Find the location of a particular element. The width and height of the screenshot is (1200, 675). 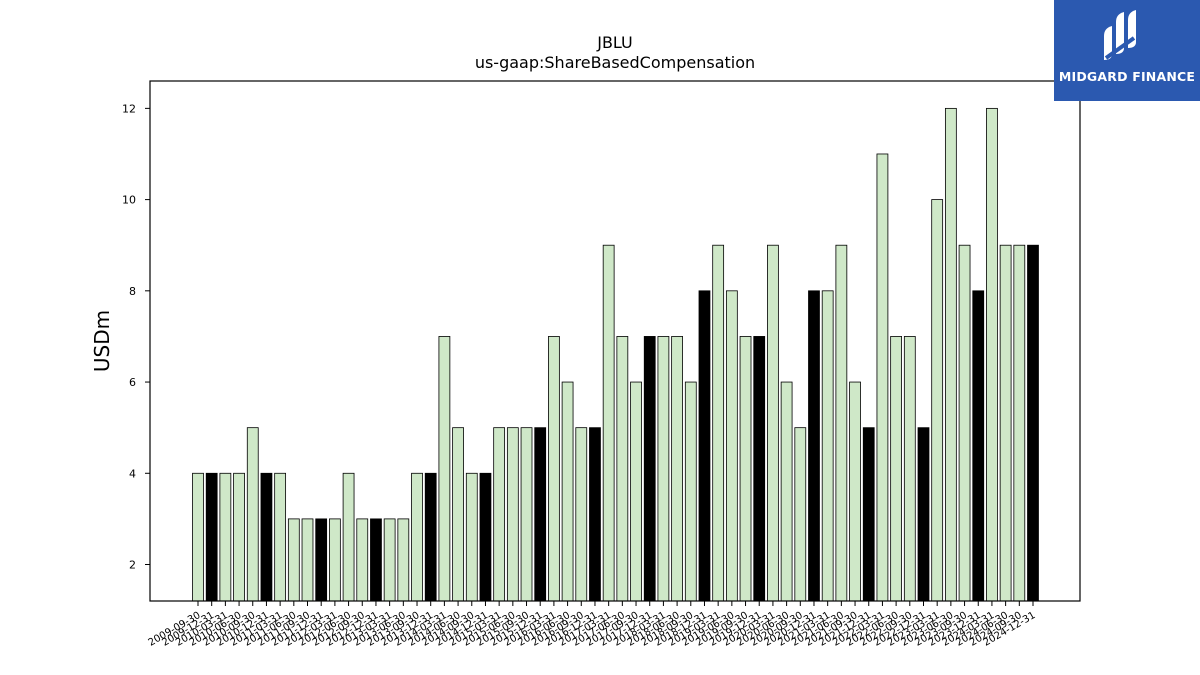

chart-subtitle: us-gaap:ShareBasedCompensation is located at coordinates (615, 62).